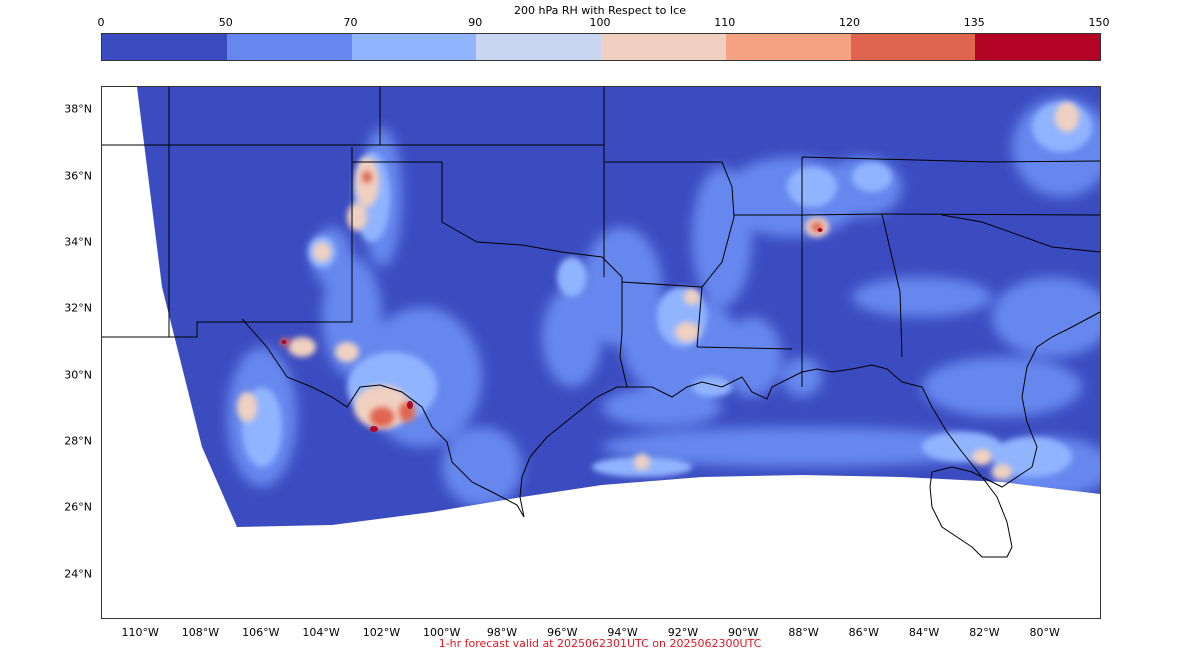  Describe the element at coordinates (225, 22) in the screenshot. I see `colorbar-tick-label: 50` at that location.